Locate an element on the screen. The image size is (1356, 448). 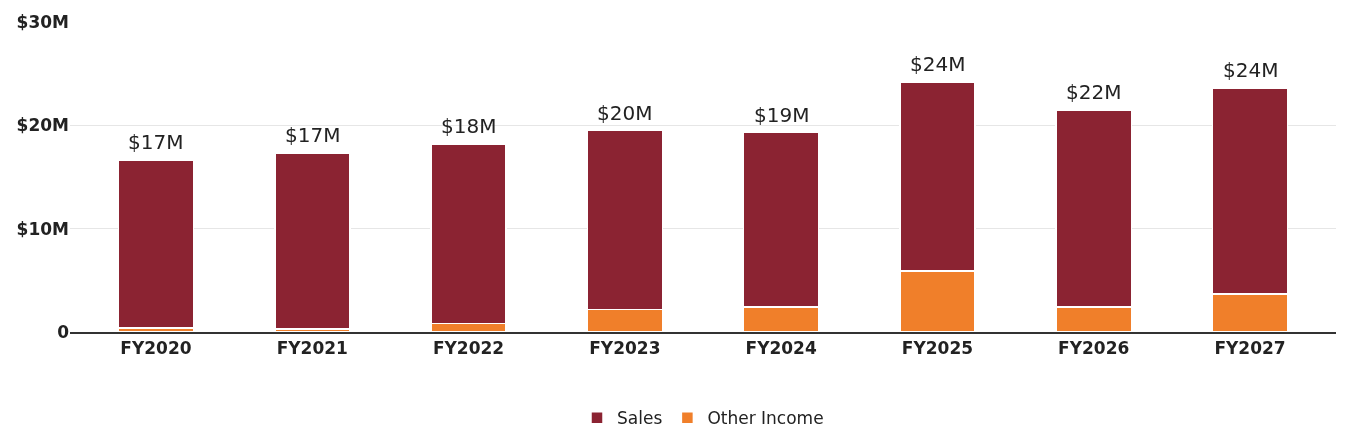
x-tick-label: FY2022 is located at coordinates (468, 348).